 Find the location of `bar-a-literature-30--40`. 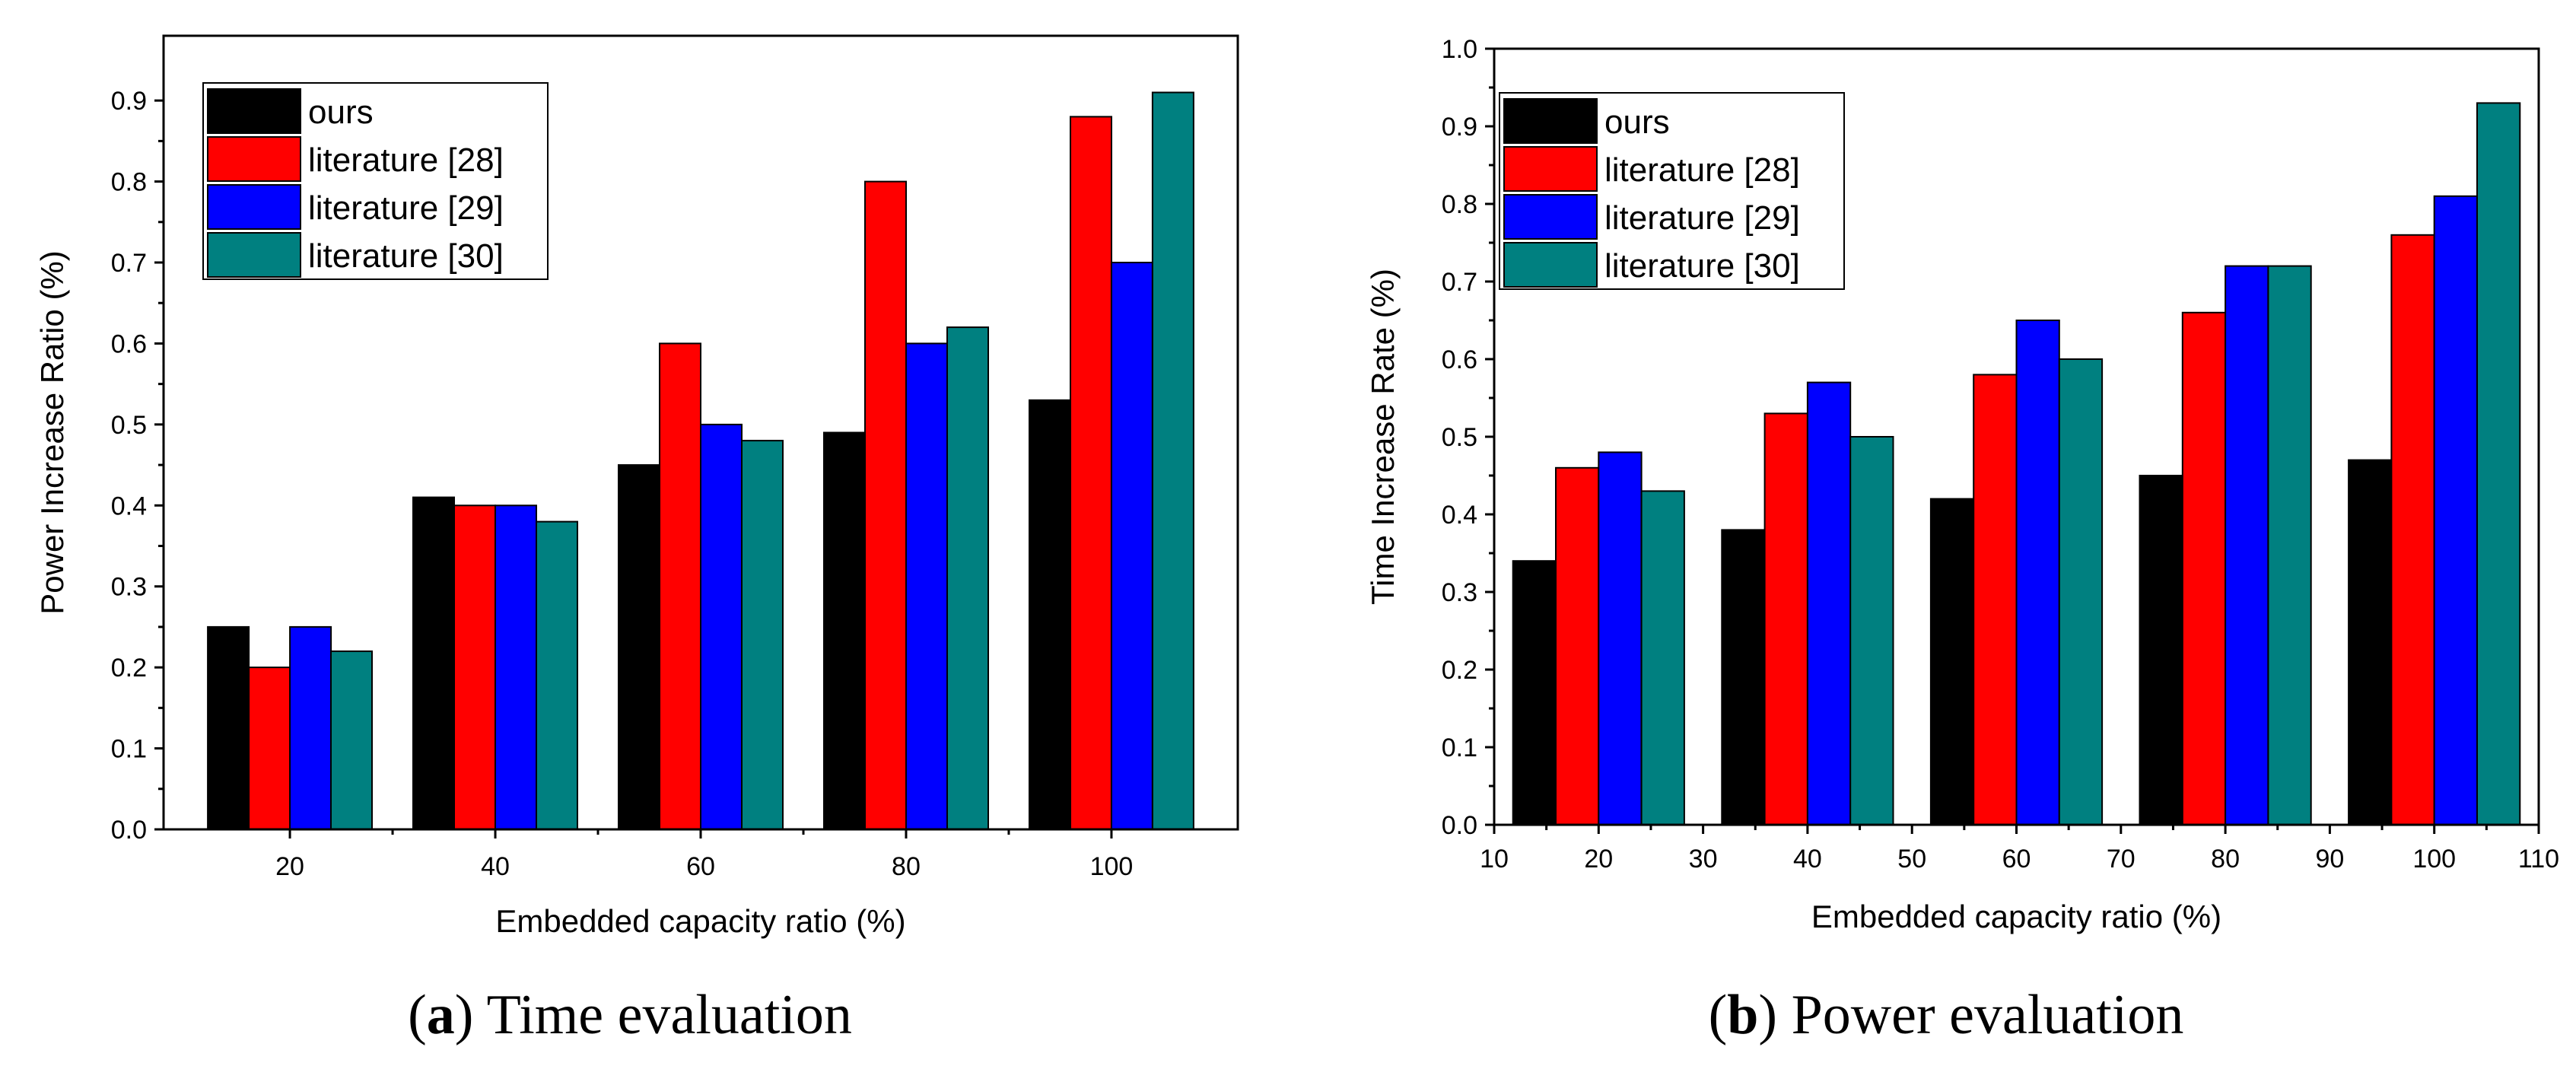

bar-a-literature-30--40 is located at coordinates (557, 675).